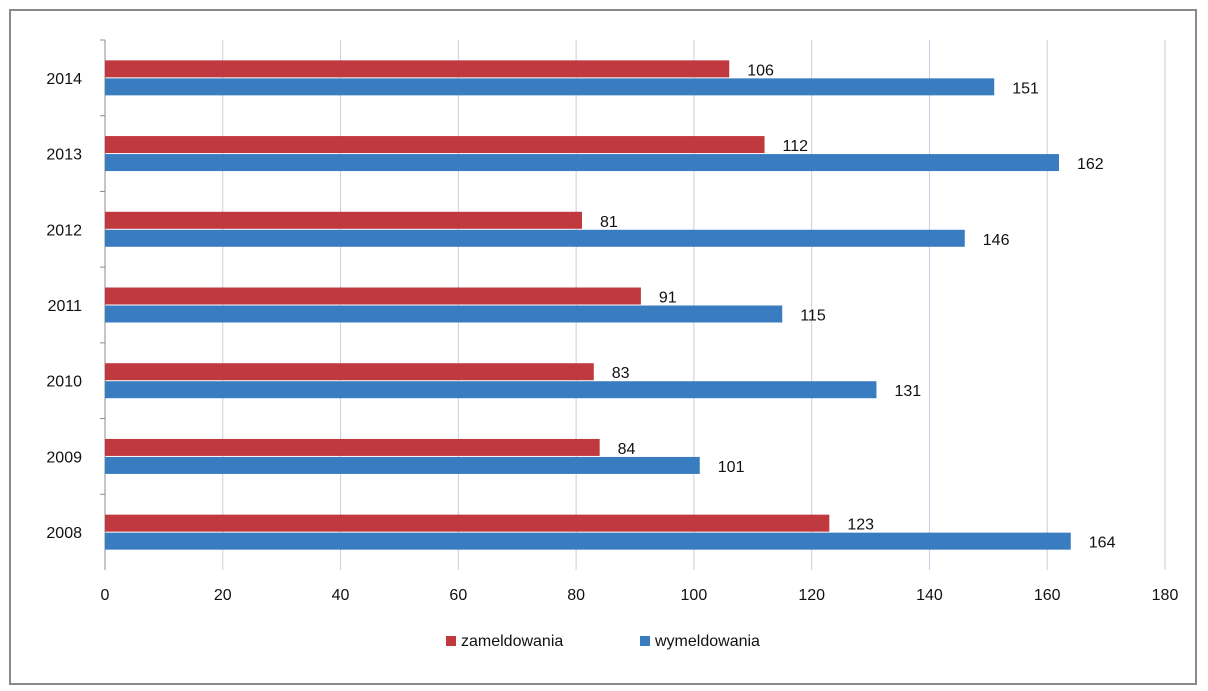  What do you see at coordinates (105, 595) in the screenshot?
I see `x-tick-label: 0` at bounding box center [105, 595].